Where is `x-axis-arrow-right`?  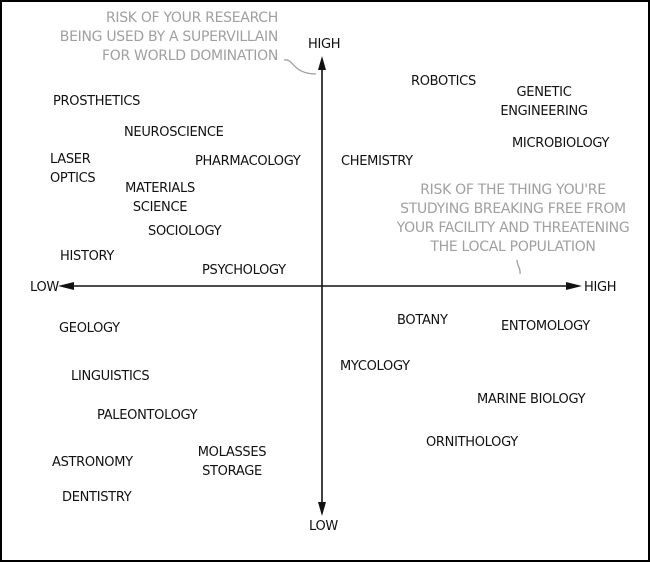
x-axis-arrow-right is located at coordinates (574, 286).